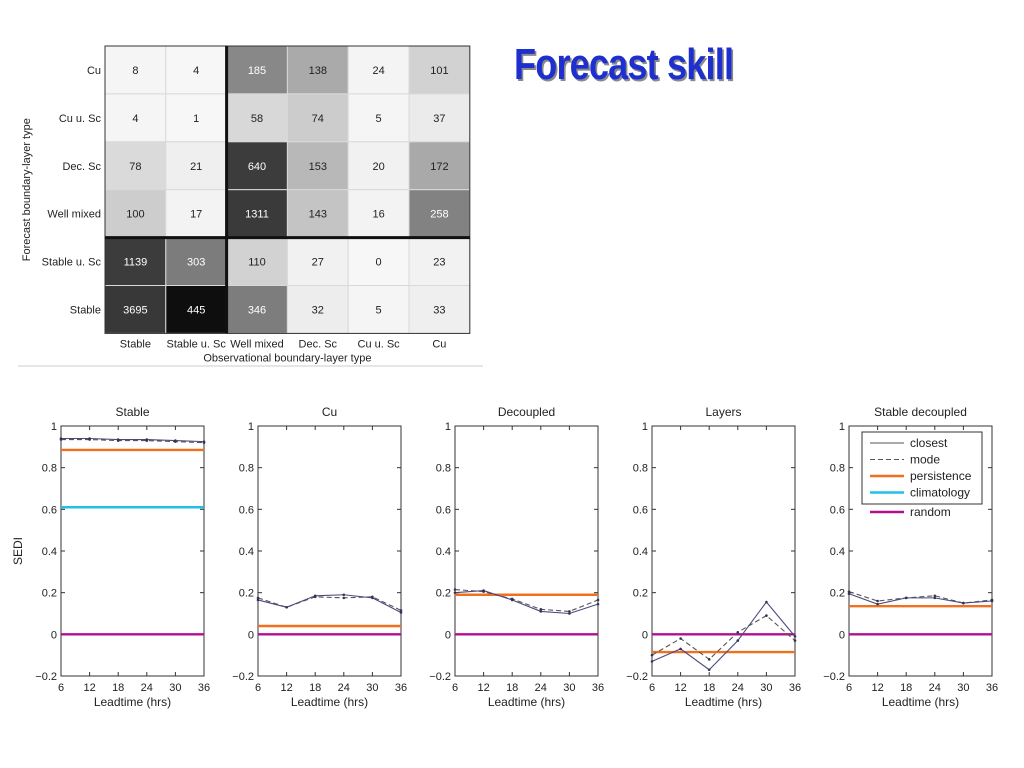 This screenshot has width=1024, height=768. Describe the element at coordinates (925, 460) in the screenshot. I see `legend-label-mode: mode` at that location.